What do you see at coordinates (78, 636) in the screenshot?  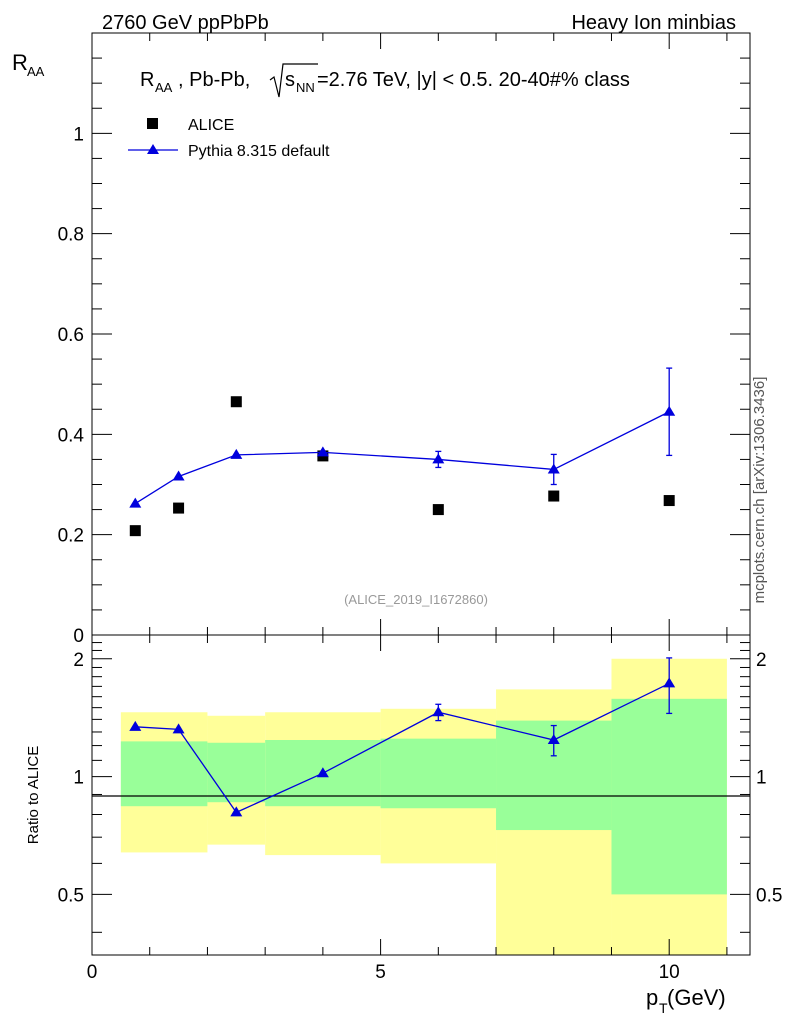 I see `main-y-tick-label: 0` at bounding box center [78, 636].